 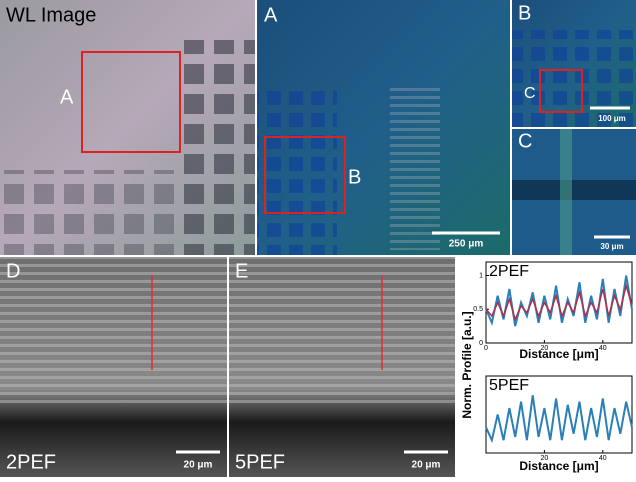 I want to click on panel-label: E, so click(x=241, y=271).